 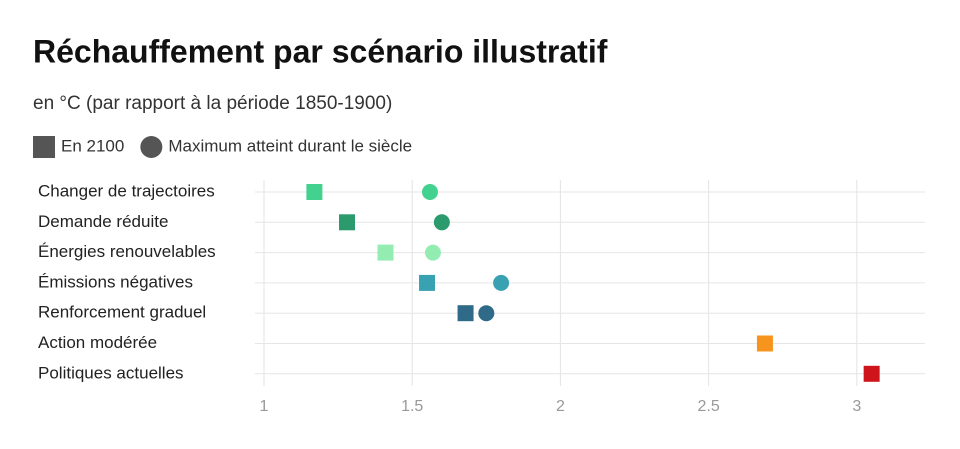 What do you see at coordinates (856, 406) in the screenshot?
I see `x-tick-label: 3` at bounding box center [856, 406].